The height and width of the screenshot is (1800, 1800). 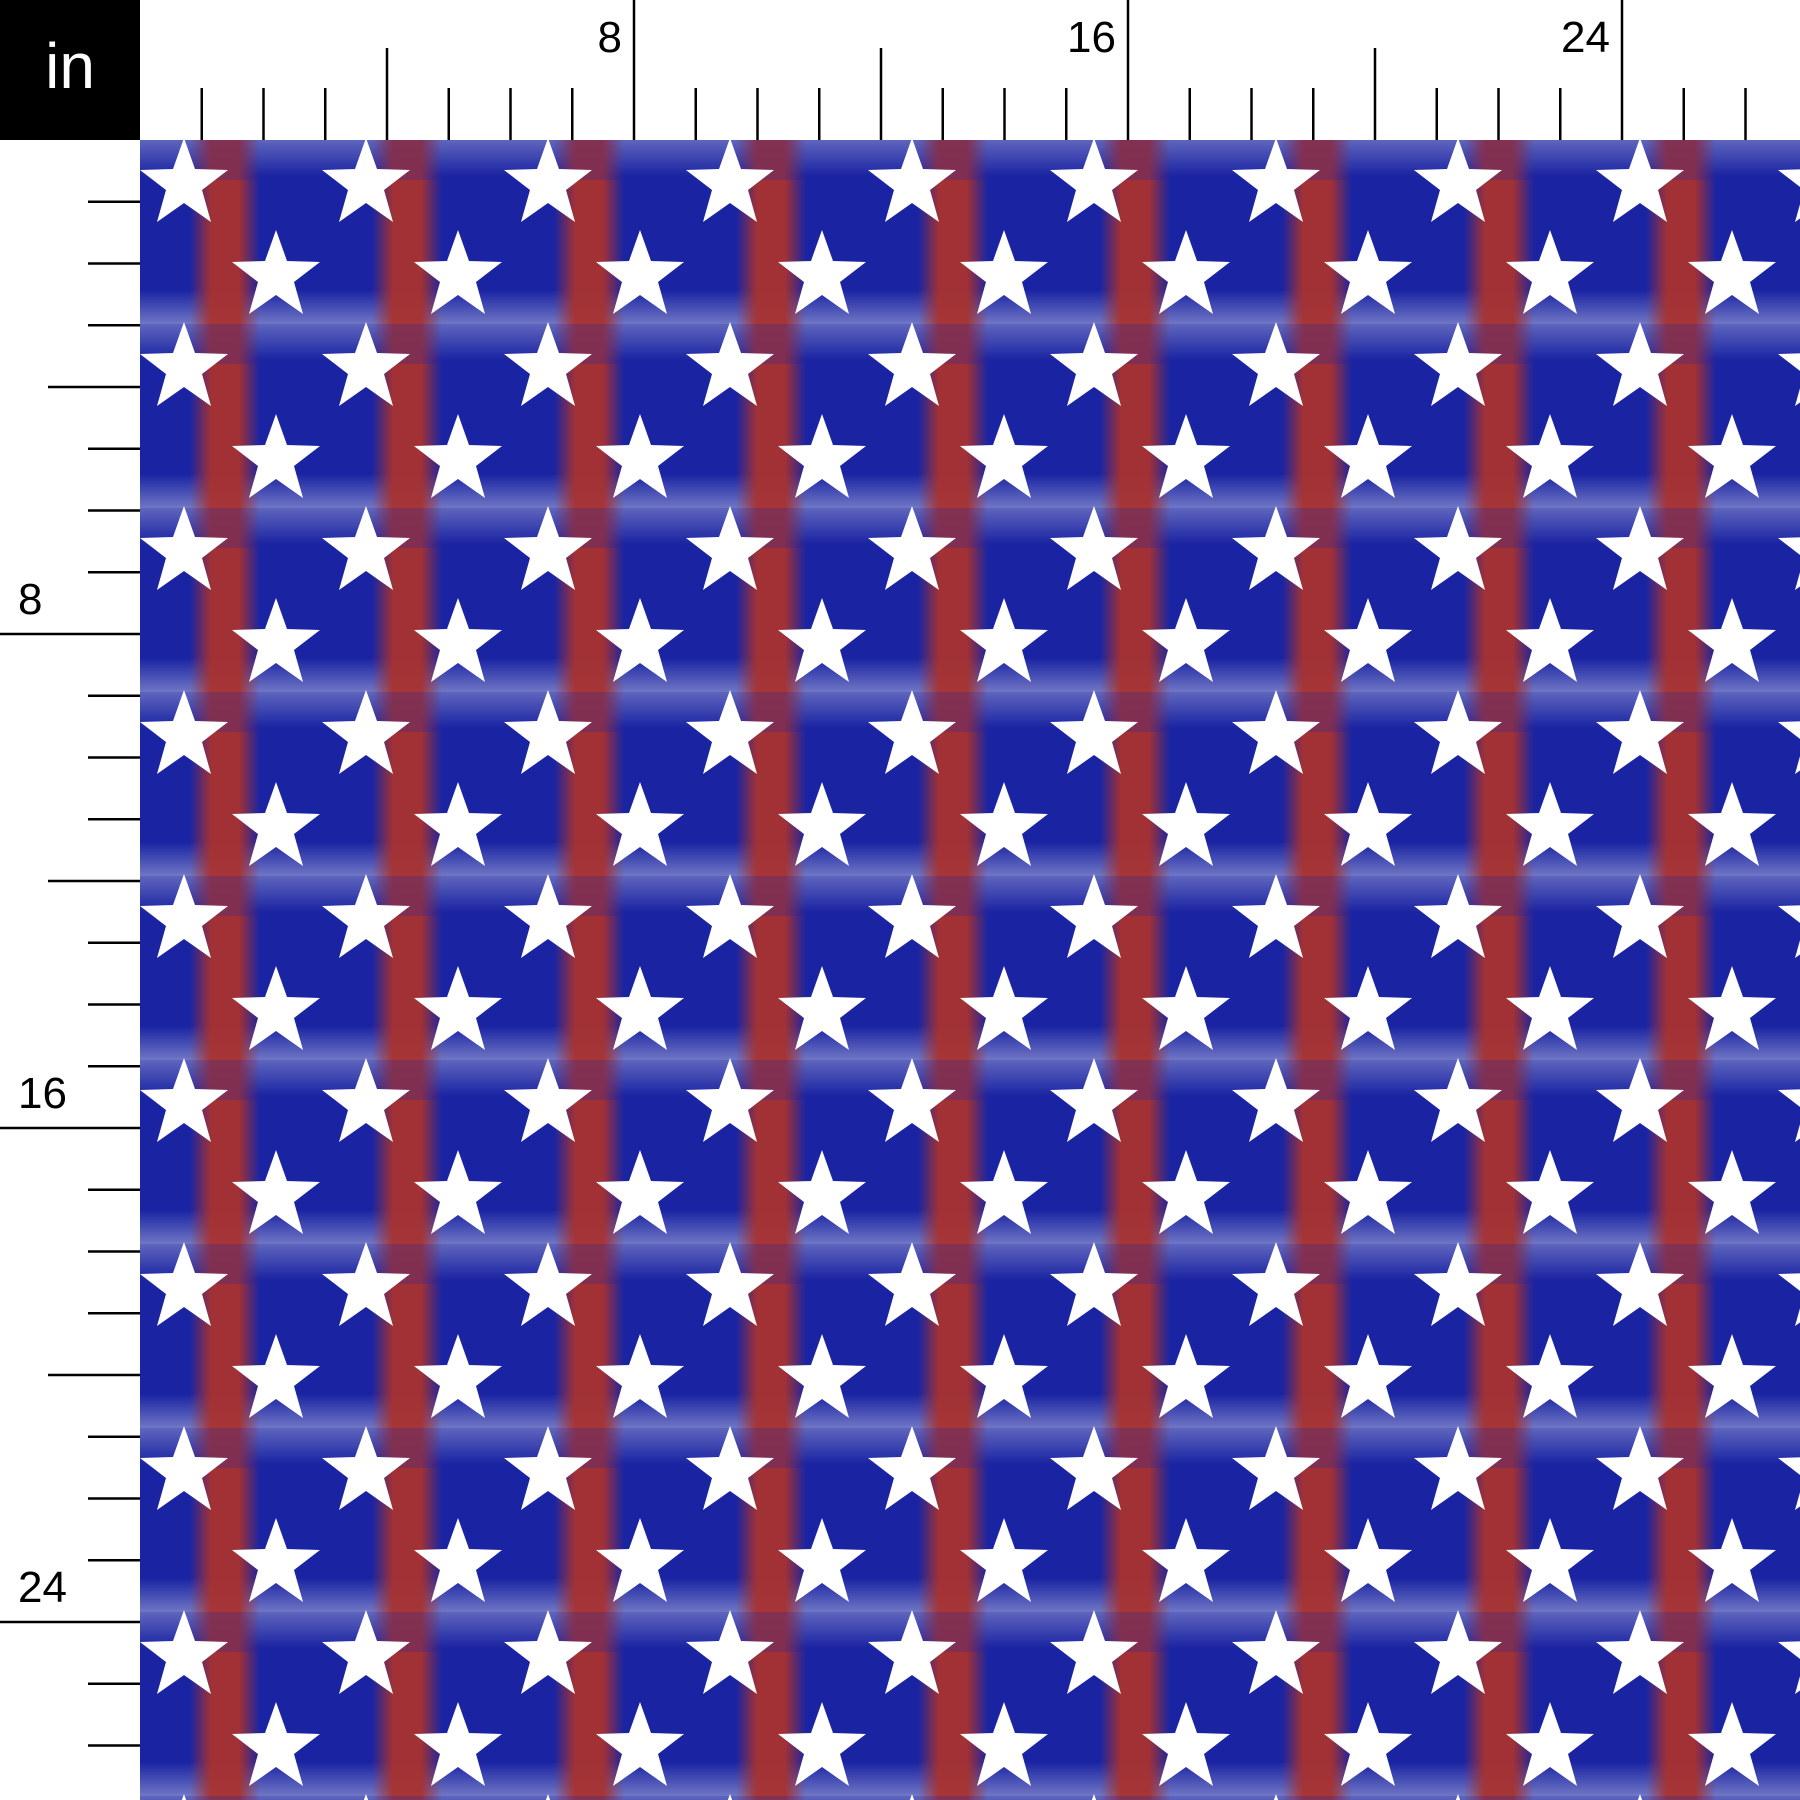 I want to click on top-label-8: 8, so click(x=609, y=37).